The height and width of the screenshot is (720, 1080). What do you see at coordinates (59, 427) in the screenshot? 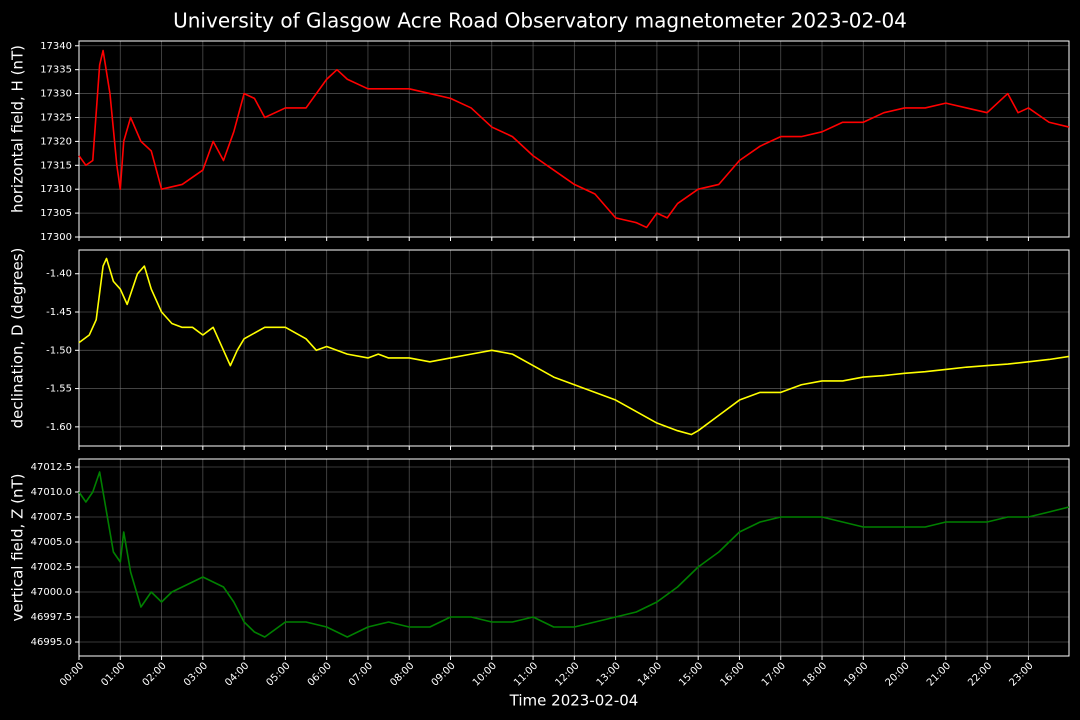
I see `y-tick-label: -1.60` at bounding box center [59, 427].